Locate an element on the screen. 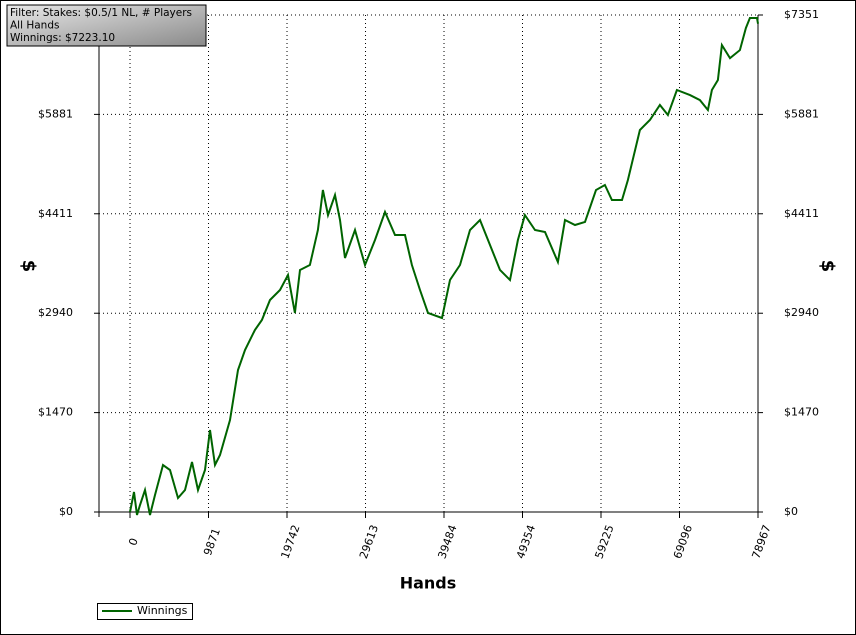  x-tick-label: 0 is located at coordinates (133, 541).